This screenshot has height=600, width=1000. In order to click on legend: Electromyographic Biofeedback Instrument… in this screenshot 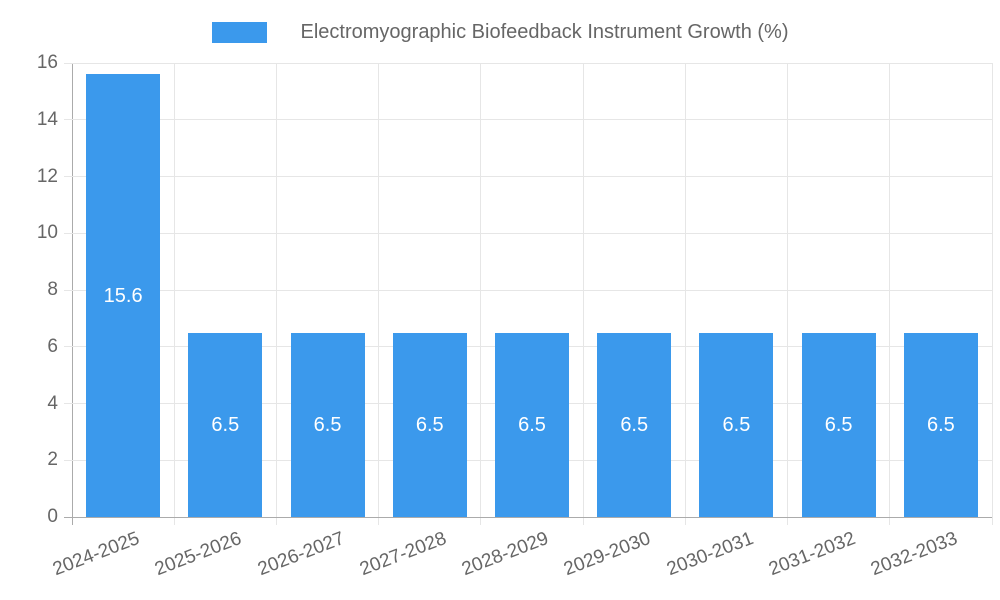, I will do `click(500, 32)`.